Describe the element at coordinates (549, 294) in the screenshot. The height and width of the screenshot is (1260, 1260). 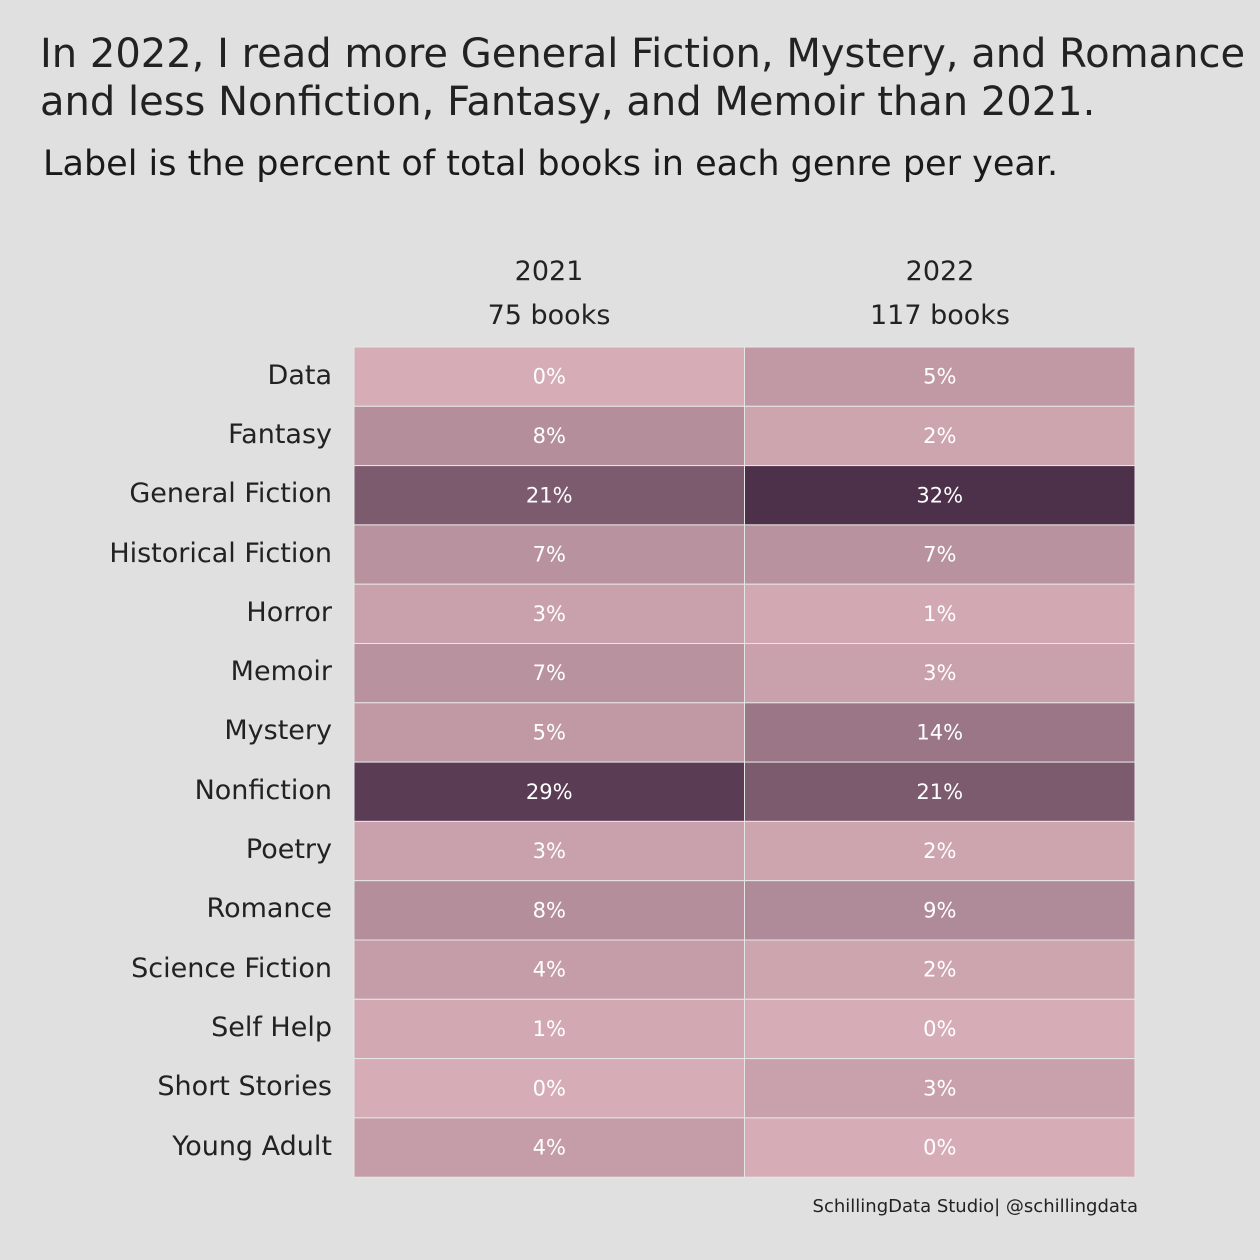
I see `column-header-2021: 2021 75 books` at that location.